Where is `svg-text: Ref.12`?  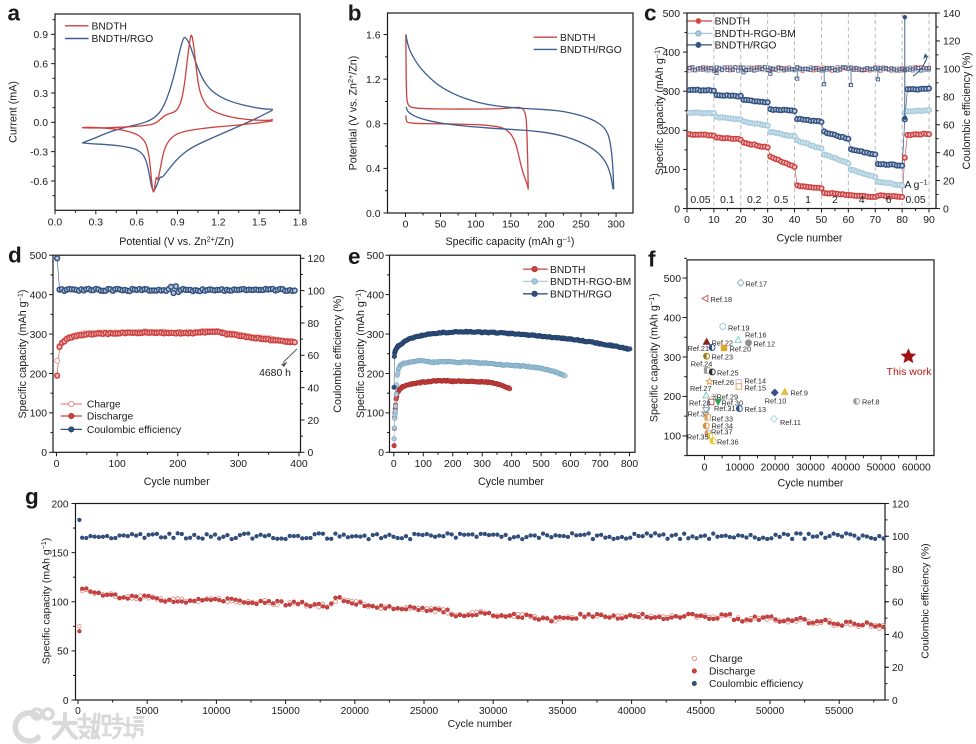 svg-text: Ref.12 is located at coordinates (765, 344).